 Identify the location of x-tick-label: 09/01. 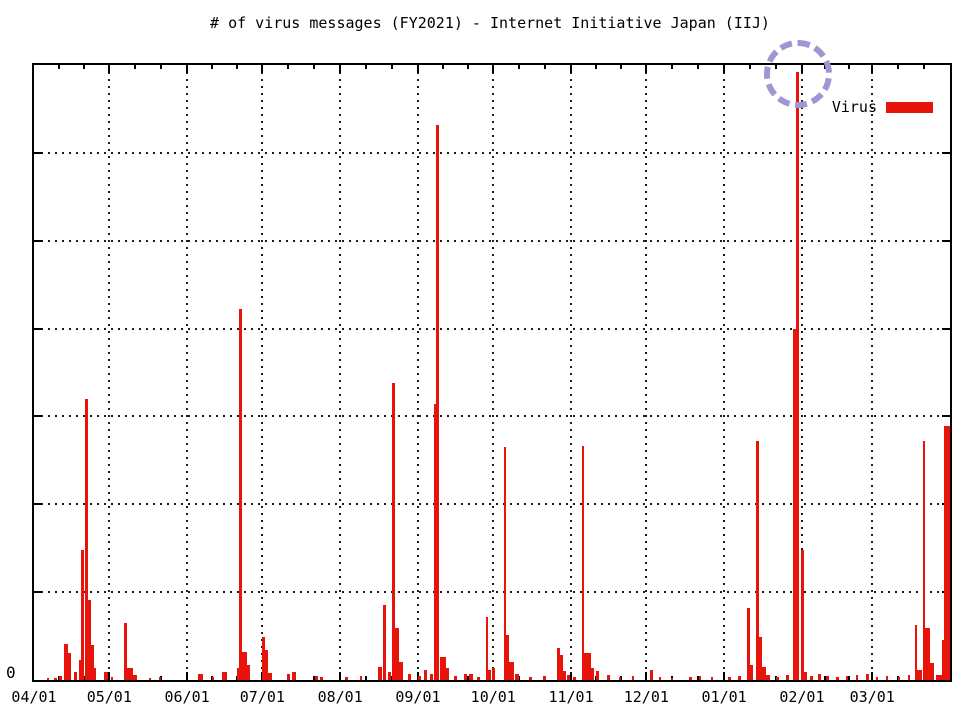
(418, 697).